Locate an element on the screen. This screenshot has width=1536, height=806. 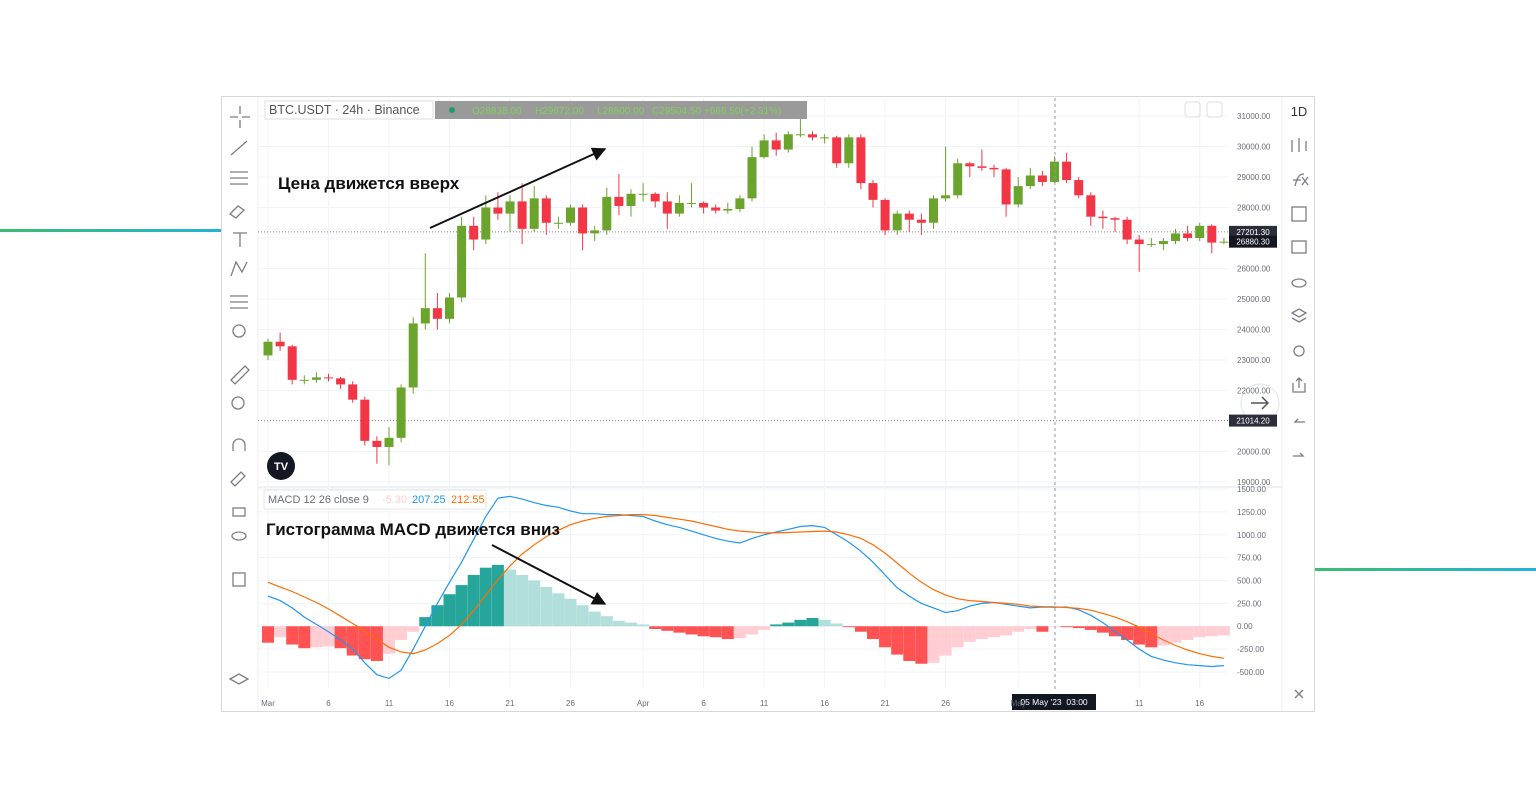
left-toolbar is located at coordinates (239, 395).